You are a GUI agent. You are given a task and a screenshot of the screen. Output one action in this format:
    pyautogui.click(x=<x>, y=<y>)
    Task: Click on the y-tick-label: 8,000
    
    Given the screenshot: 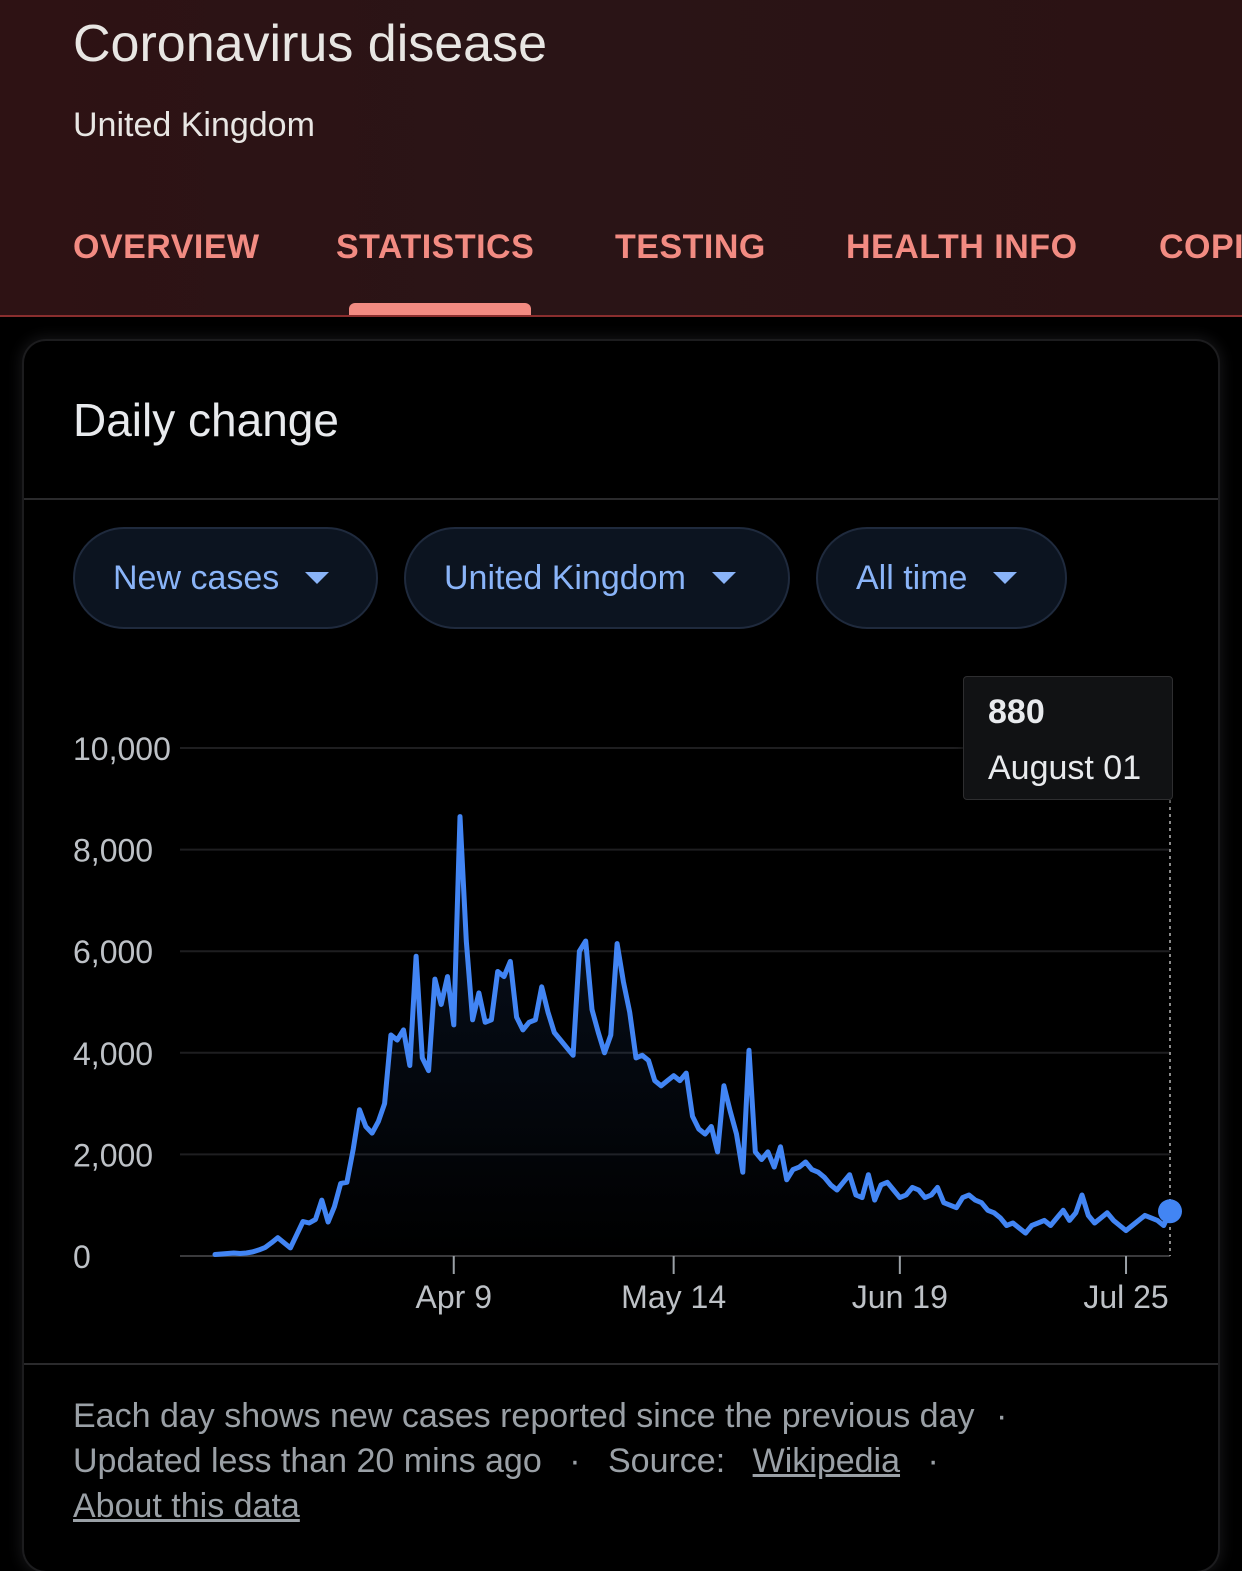 What is the action you would take?
    pyautogui.click(x=113, y=851)
    